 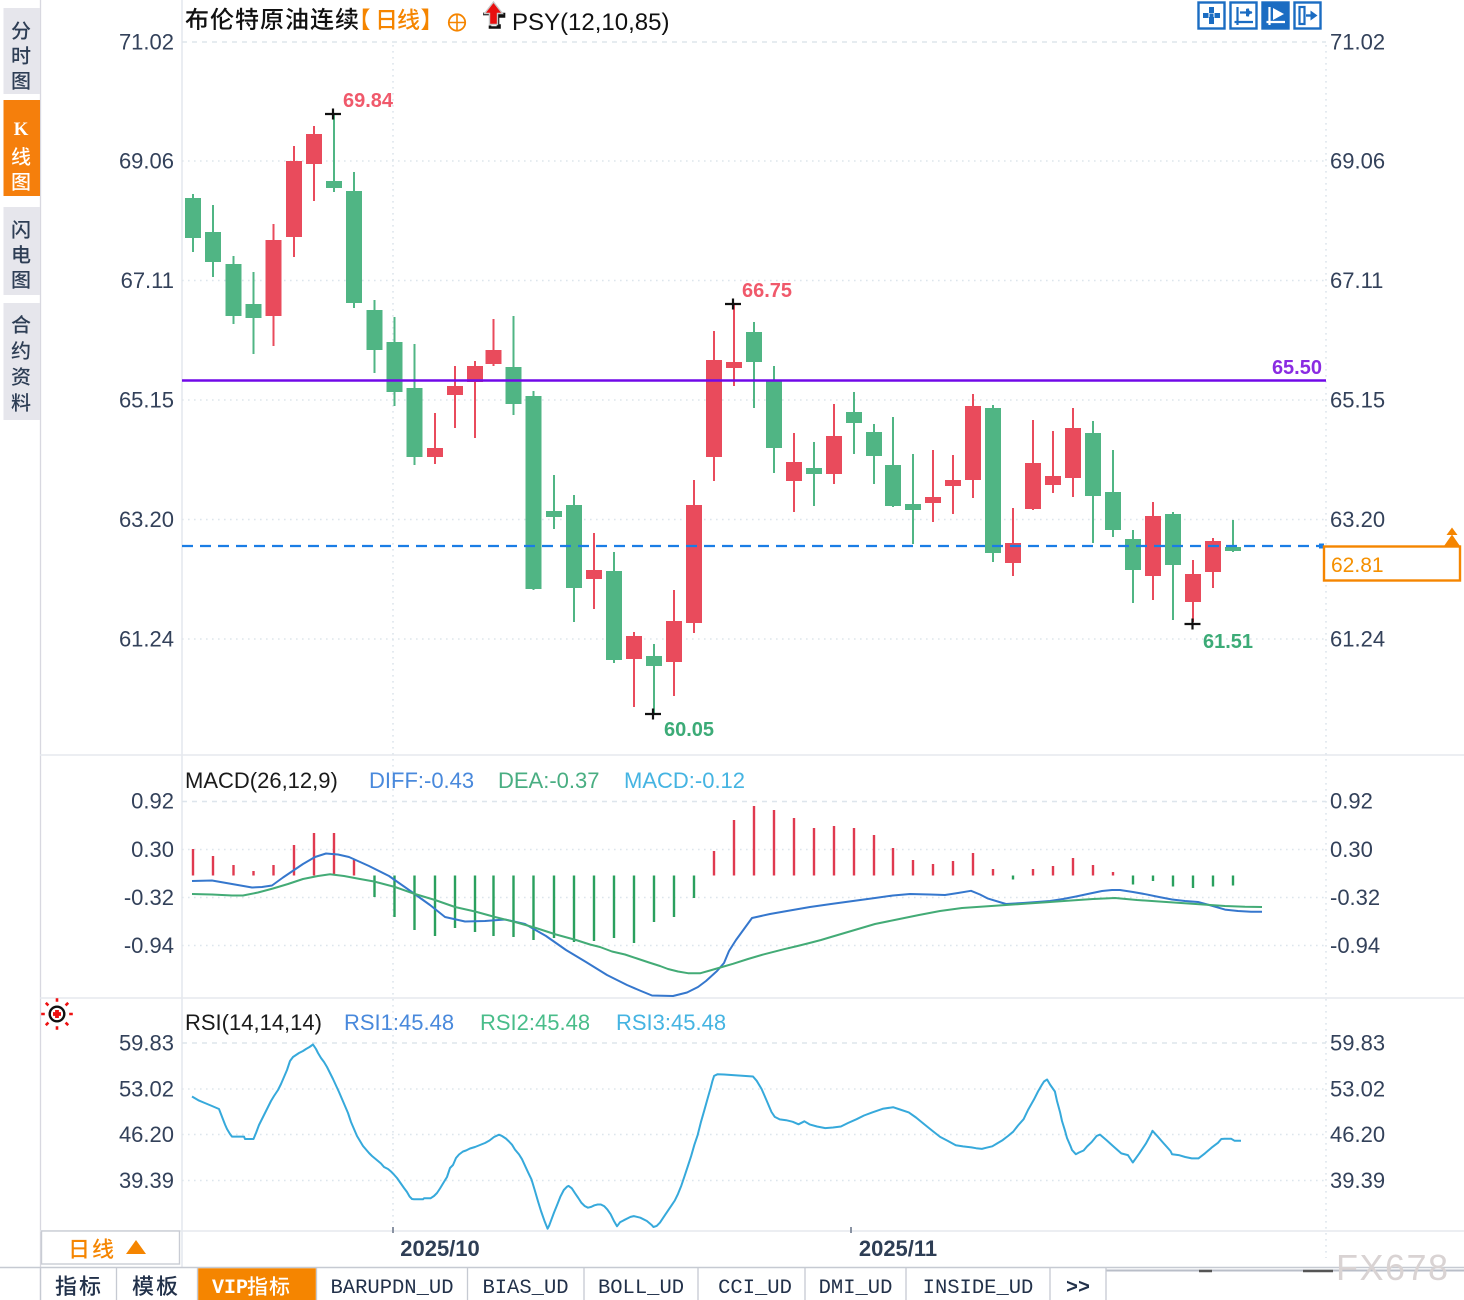 What do you see at coordinates (767, 291) in the screenshot?
I see `svg-text: 66.75` at bounding box center [767, 291].